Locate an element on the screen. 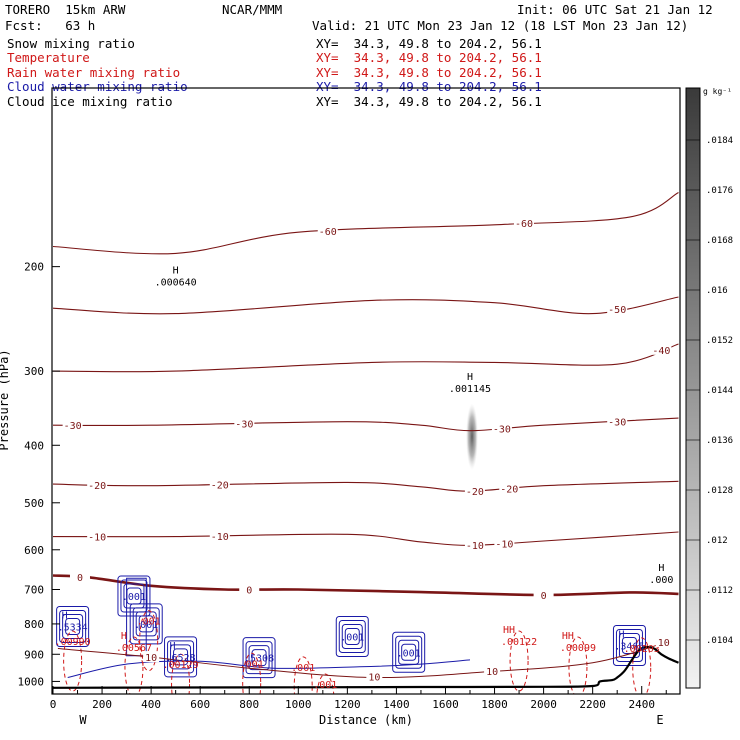 This screenshot has height=740, width=740. y-tick-label: 200 is located at coordinates (34, 267).